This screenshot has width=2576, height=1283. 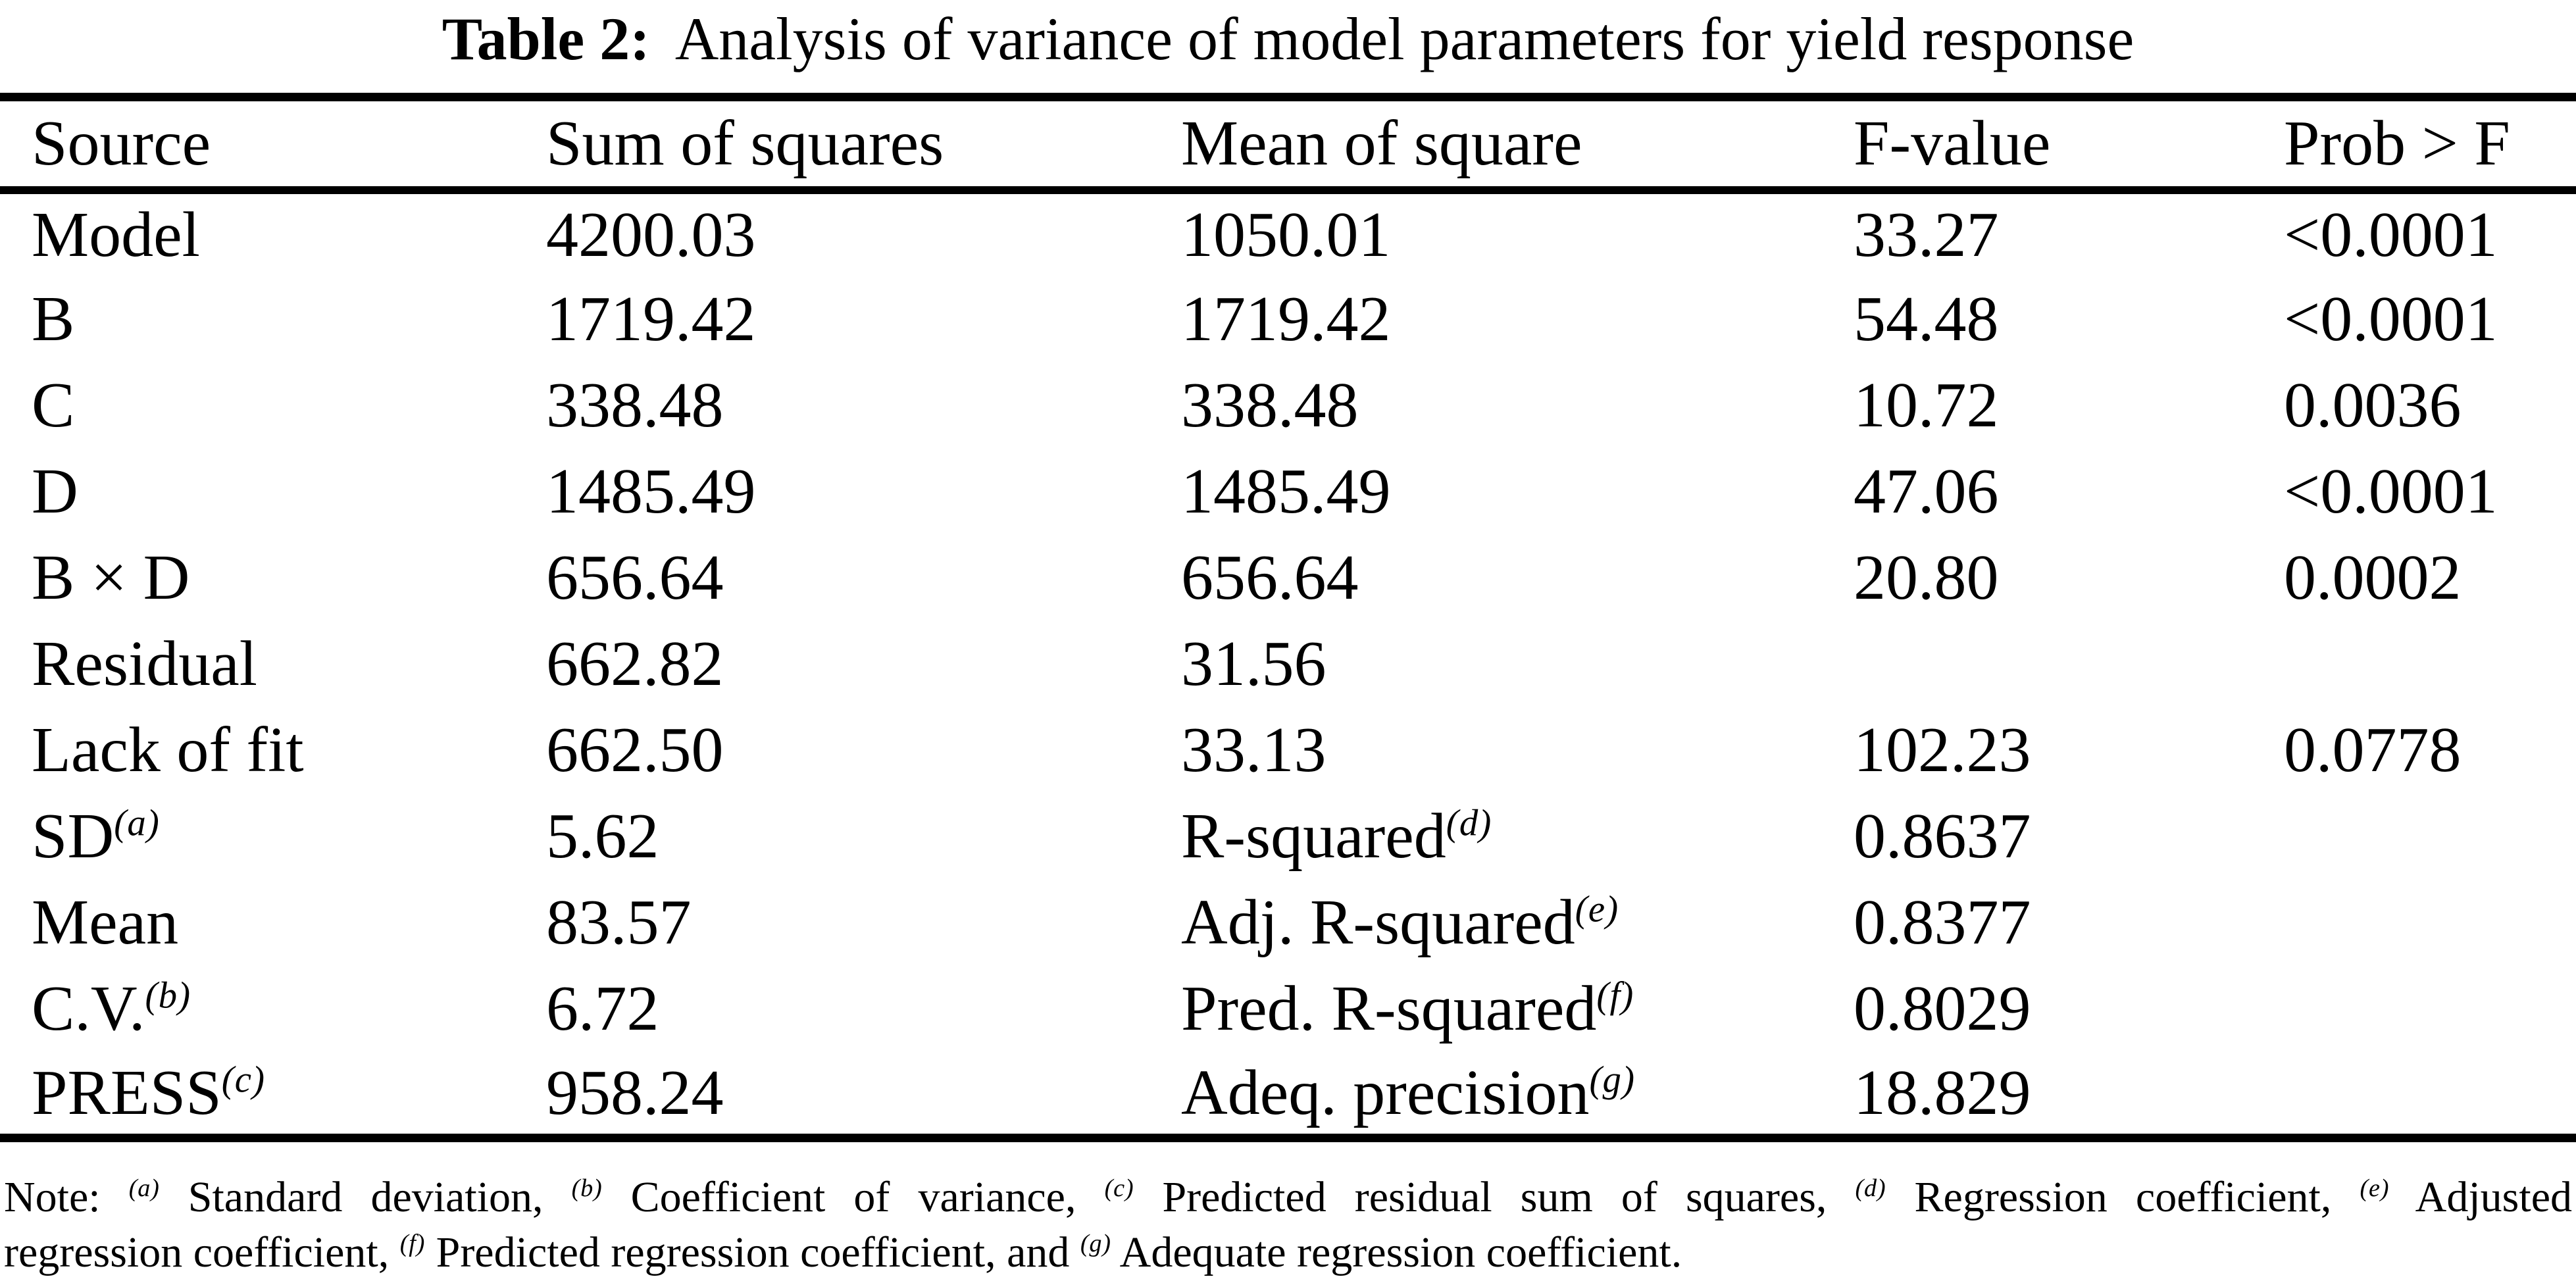 What do you see at coordinates (273, 1095) in the screenshot?
I see `table-cell: PRESS(c)` at bounding box center [273, 1095].